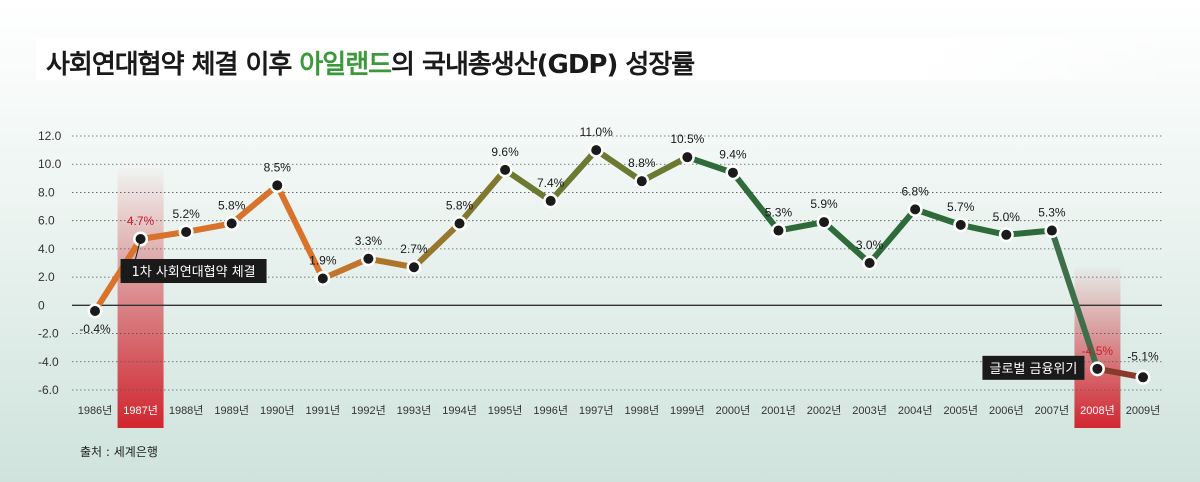 The image size is (1200, 482). Describe the element at coordinates (1098, 351) in the screenshot. I see `value-label: -4.5%` at that location.